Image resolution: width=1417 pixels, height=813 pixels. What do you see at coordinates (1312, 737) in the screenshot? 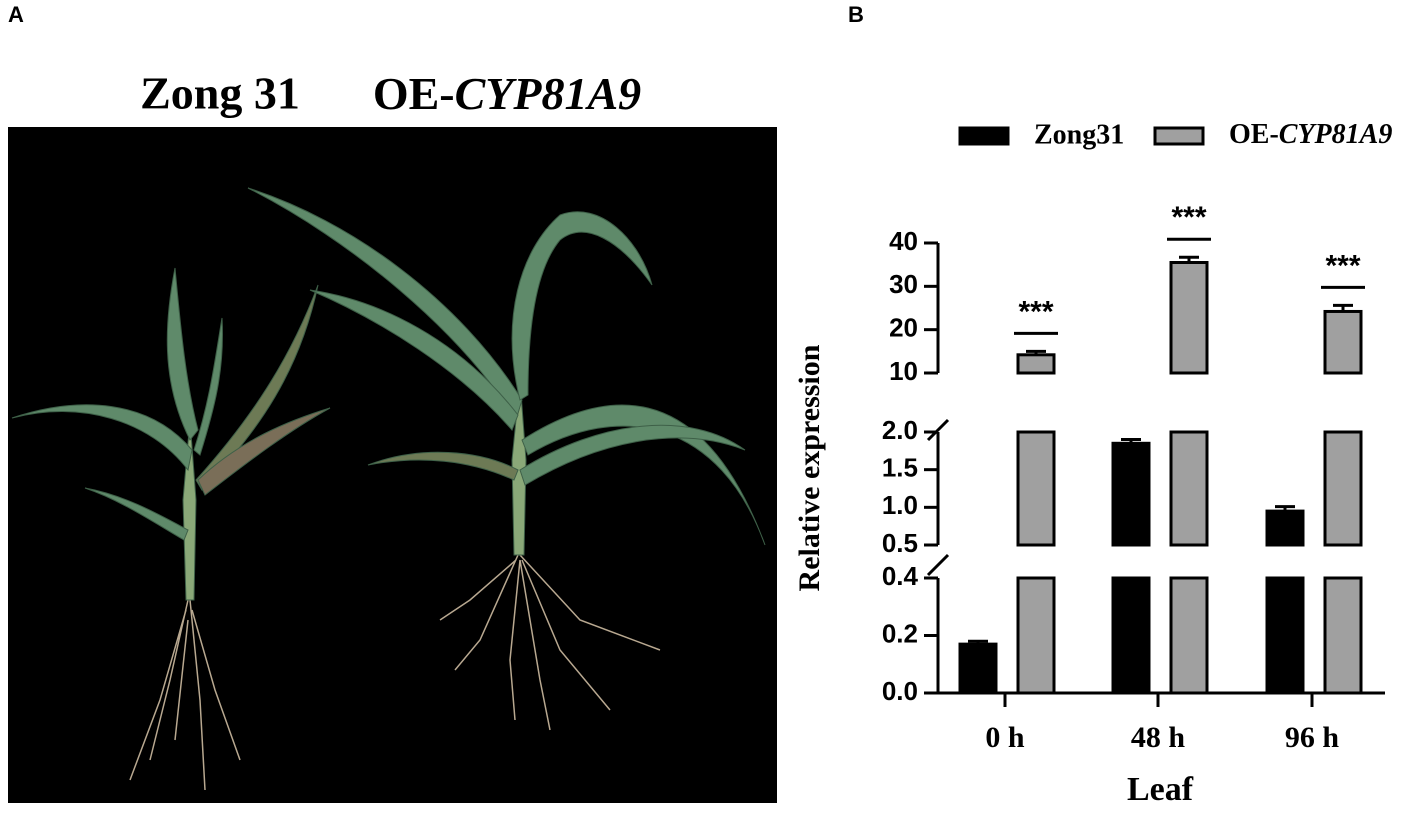
I see `x-tick-label: 96 h` at bounding box center [1312, 737].